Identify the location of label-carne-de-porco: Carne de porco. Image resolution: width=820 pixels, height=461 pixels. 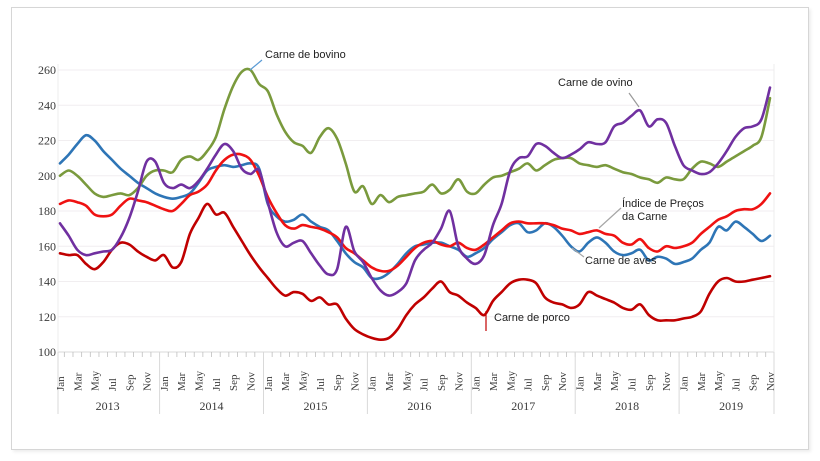
(532, 318).